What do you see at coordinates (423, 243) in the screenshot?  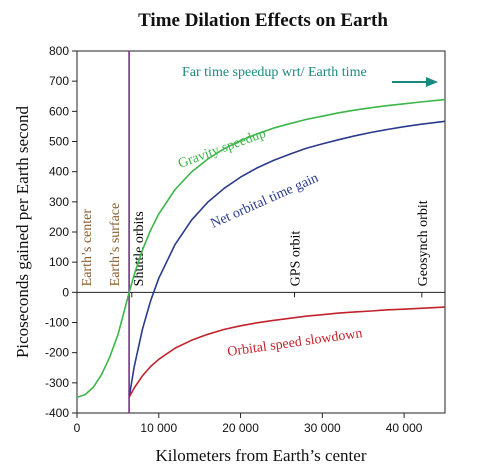 I see `marker-label: Geosynch orbit` at bounding box center [423, 243].